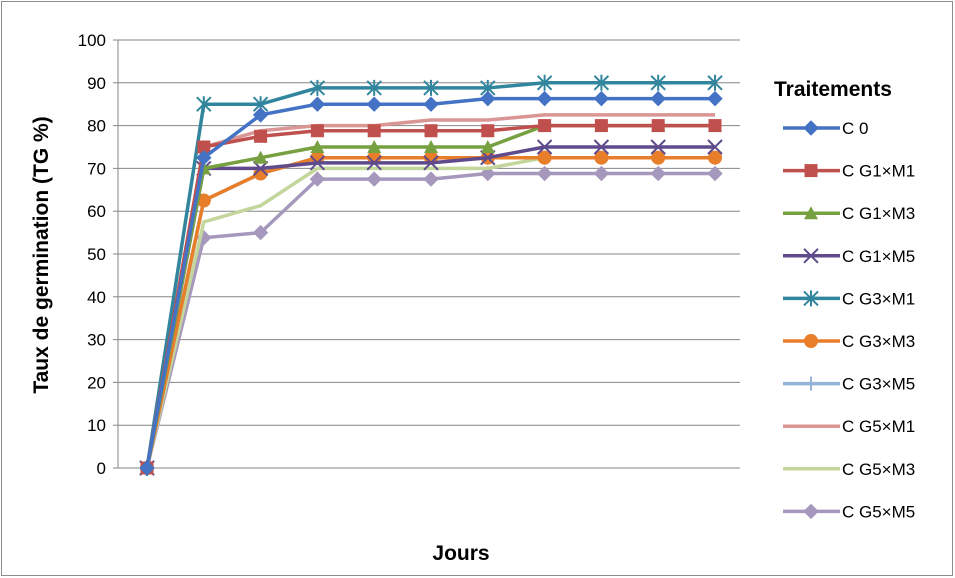  What do you see at coordinates (96, 168) in the screenshot?
I see `y-tick-label: 70` at bounding box center [96, 168].